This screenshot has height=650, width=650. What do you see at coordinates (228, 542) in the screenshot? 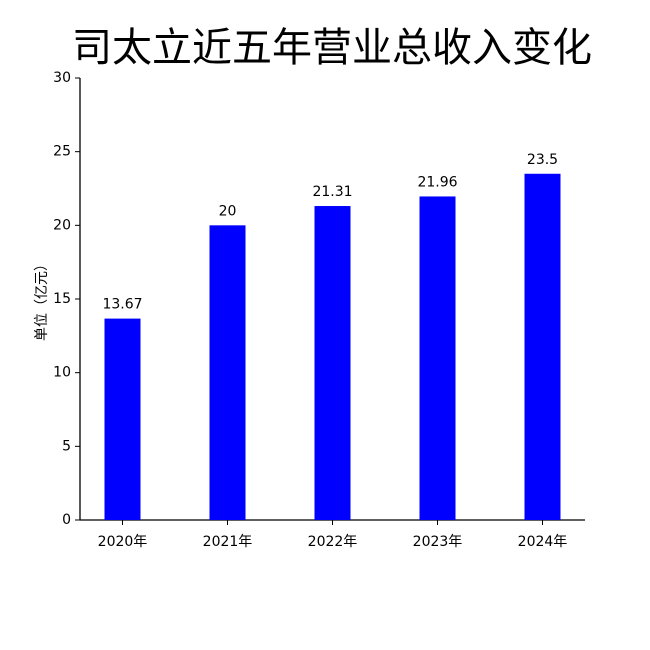
I see `x-tick-label: 2021年` at bounding box center [228, 542].